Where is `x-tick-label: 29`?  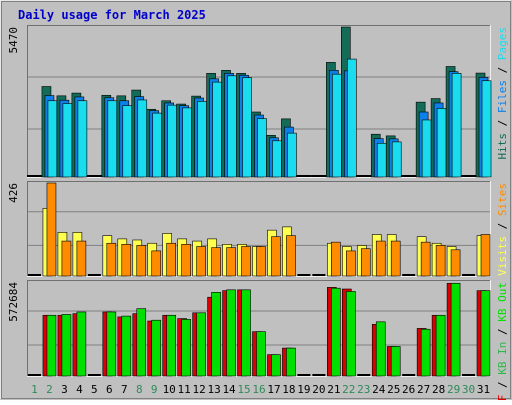 x-tick-label: 29 is located at coordinates (453, 389).